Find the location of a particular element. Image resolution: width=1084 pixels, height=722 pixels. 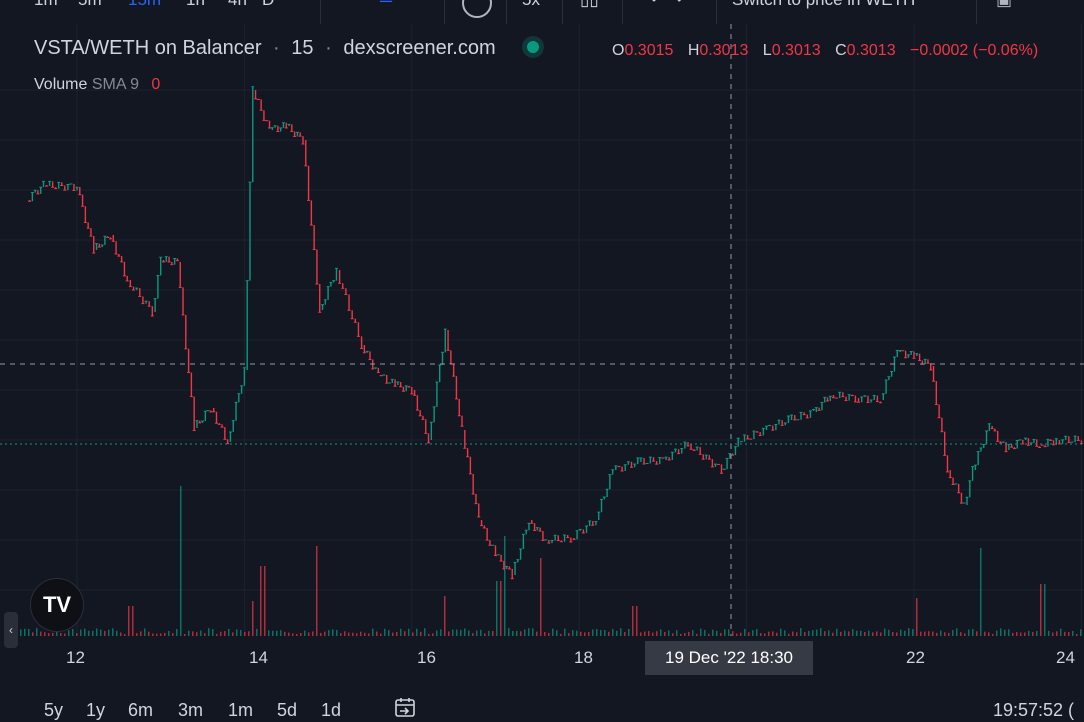

tradingview-logo-icon: TV is located at coordinates (57, 605).